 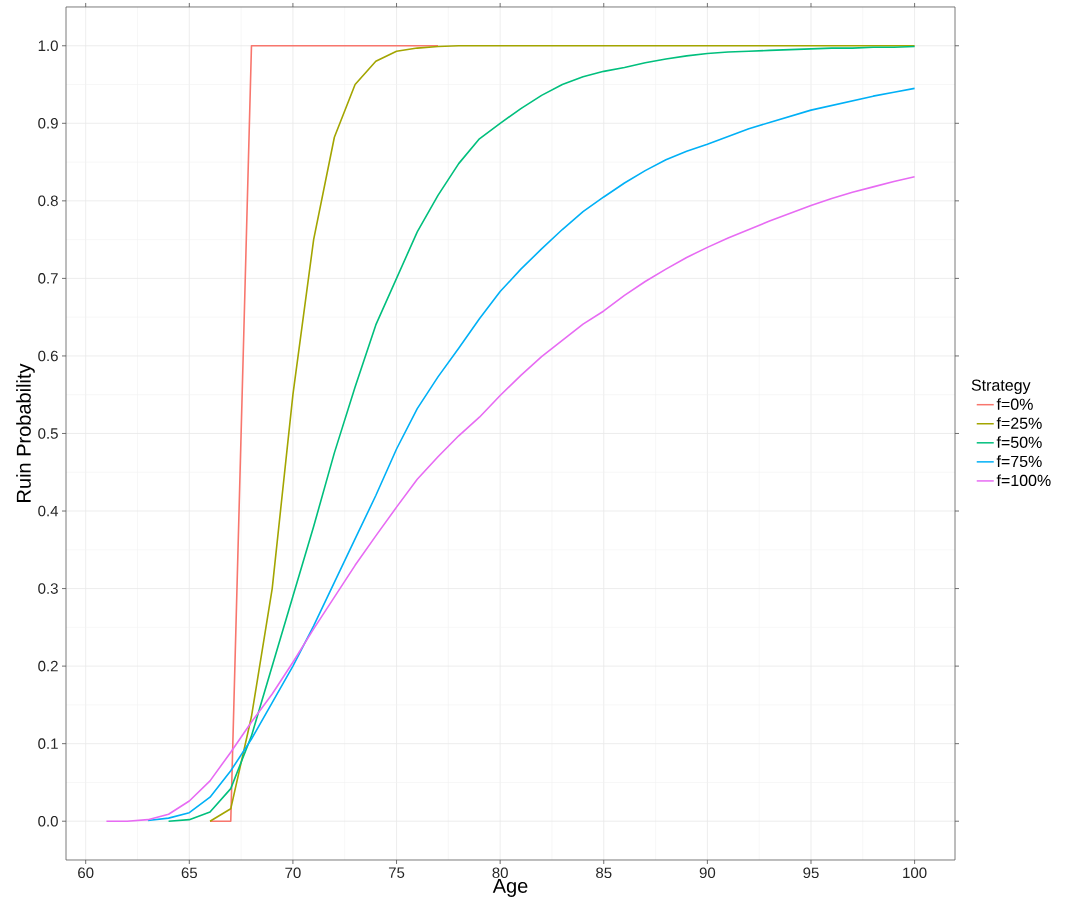 I want to click on x-tick-label: 100, so click(x=915, y=873).